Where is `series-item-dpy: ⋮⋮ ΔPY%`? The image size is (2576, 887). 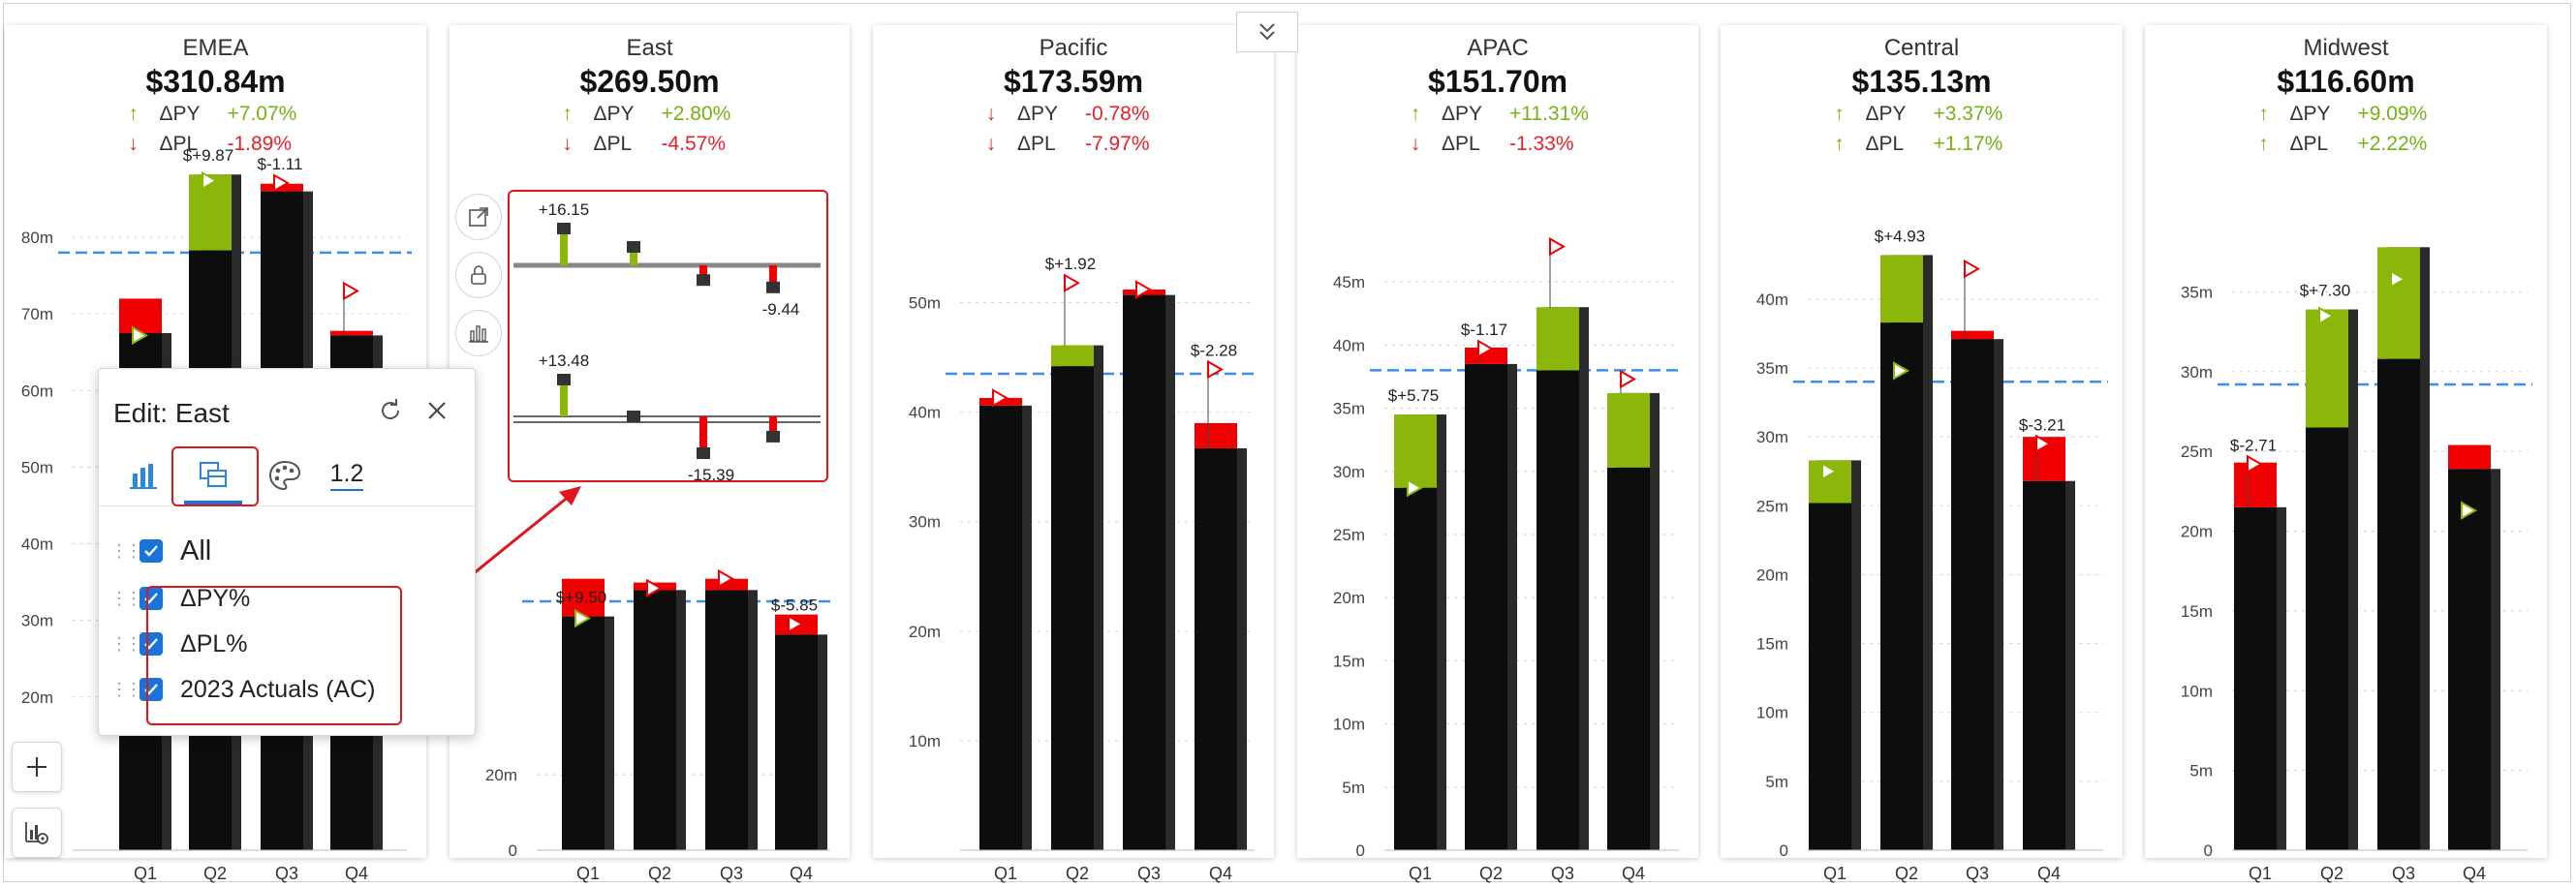 series-item-dpy: ⋮⋮ ΔPY% is located at coordinates (180, 598).